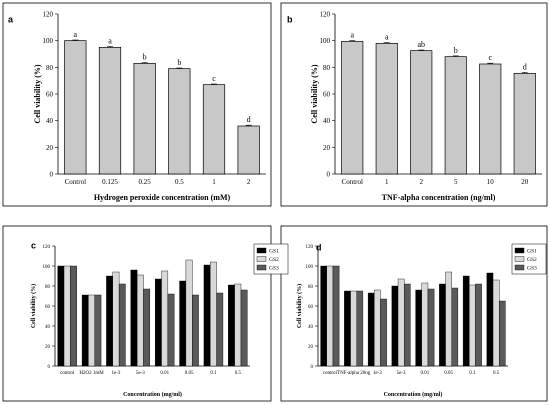 The image size is (550, 405). I want to click on panel-d-y-tick-label: 40, so click(311, 327).